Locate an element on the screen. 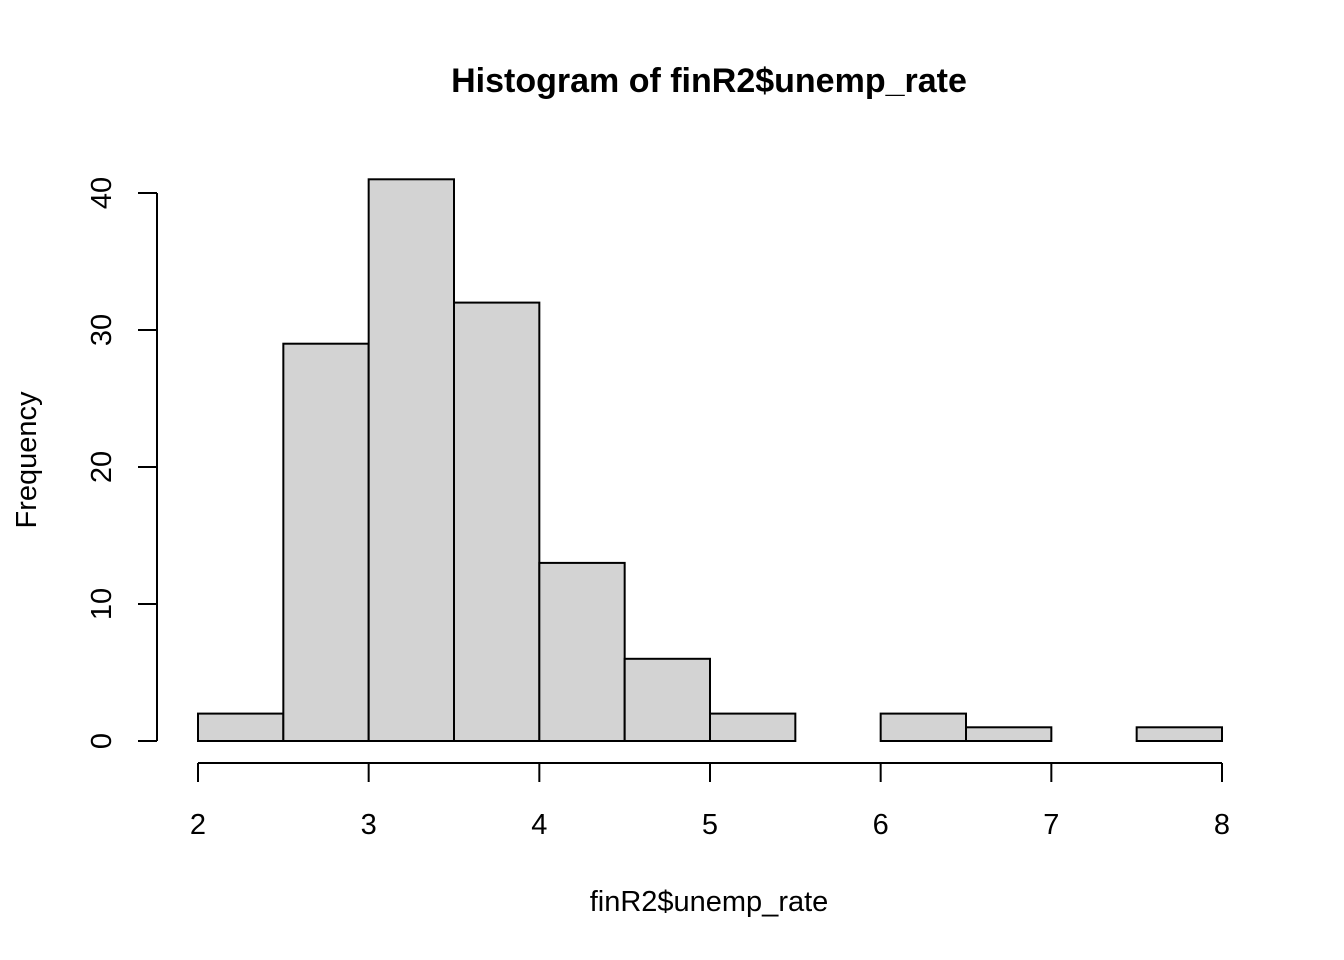 The height and width of the screenshot is (960, 1344). y-axis-label: Frequency is located at coordinates (27, 460).